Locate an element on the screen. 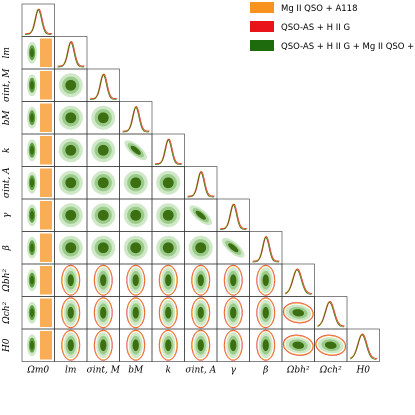  panel-Och2-vs-Och2 is located at coordinates (331, 313).